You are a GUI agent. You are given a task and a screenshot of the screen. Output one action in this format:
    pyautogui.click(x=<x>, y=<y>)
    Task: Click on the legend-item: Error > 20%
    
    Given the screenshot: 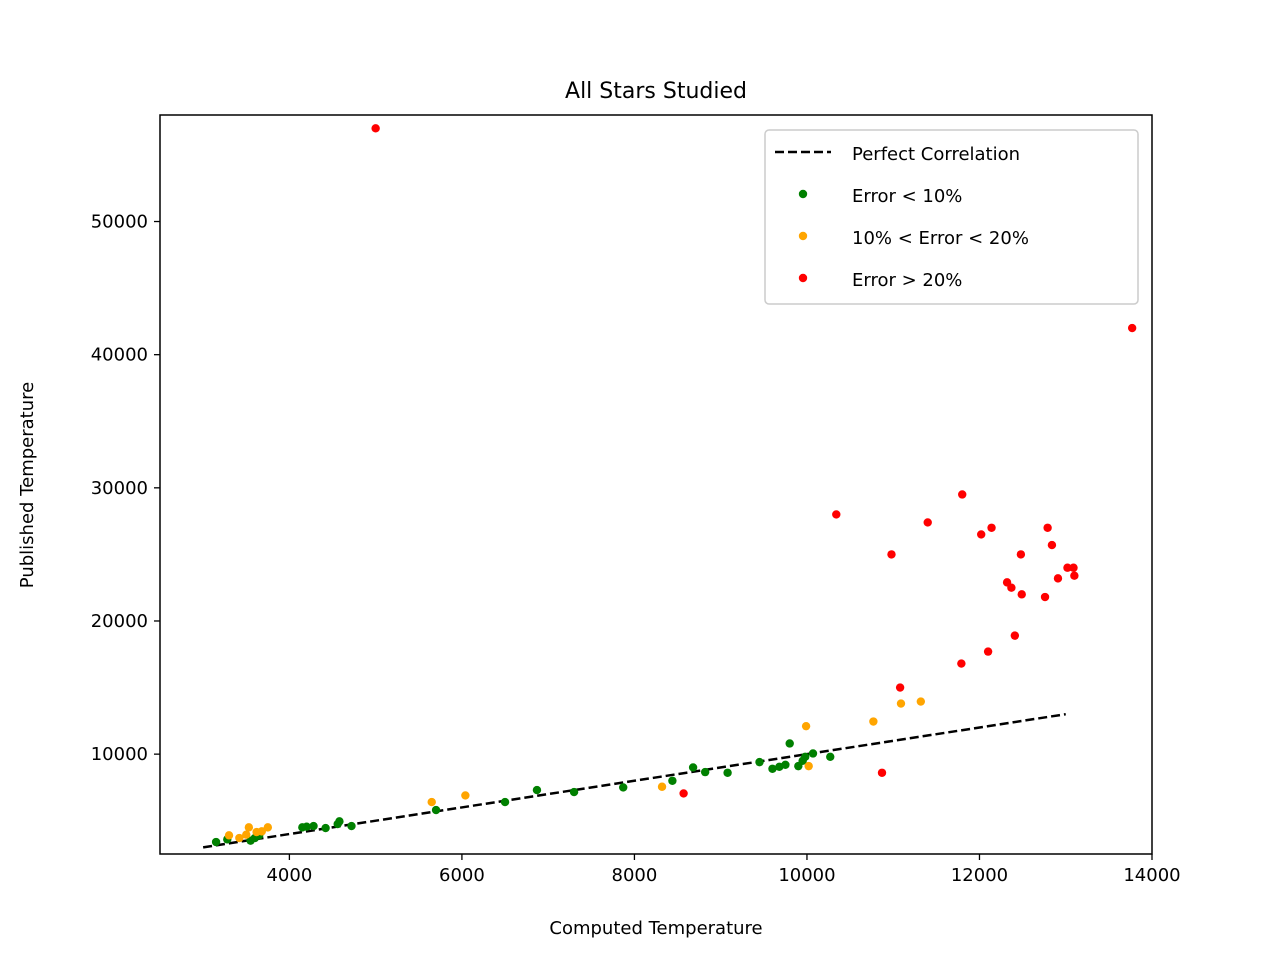 What is the action you would take?
    pyautogui.click(x=880, y=280)
    